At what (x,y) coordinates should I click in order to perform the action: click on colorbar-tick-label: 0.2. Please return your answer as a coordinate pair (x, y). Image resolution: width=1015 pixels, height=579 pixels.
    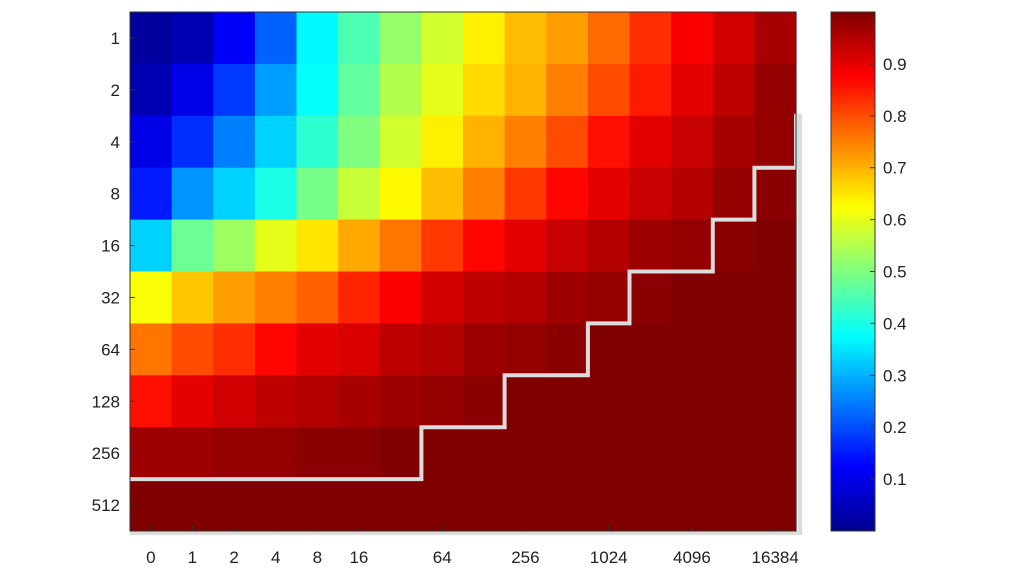
    Looking at the image, I should click on (895, 427).